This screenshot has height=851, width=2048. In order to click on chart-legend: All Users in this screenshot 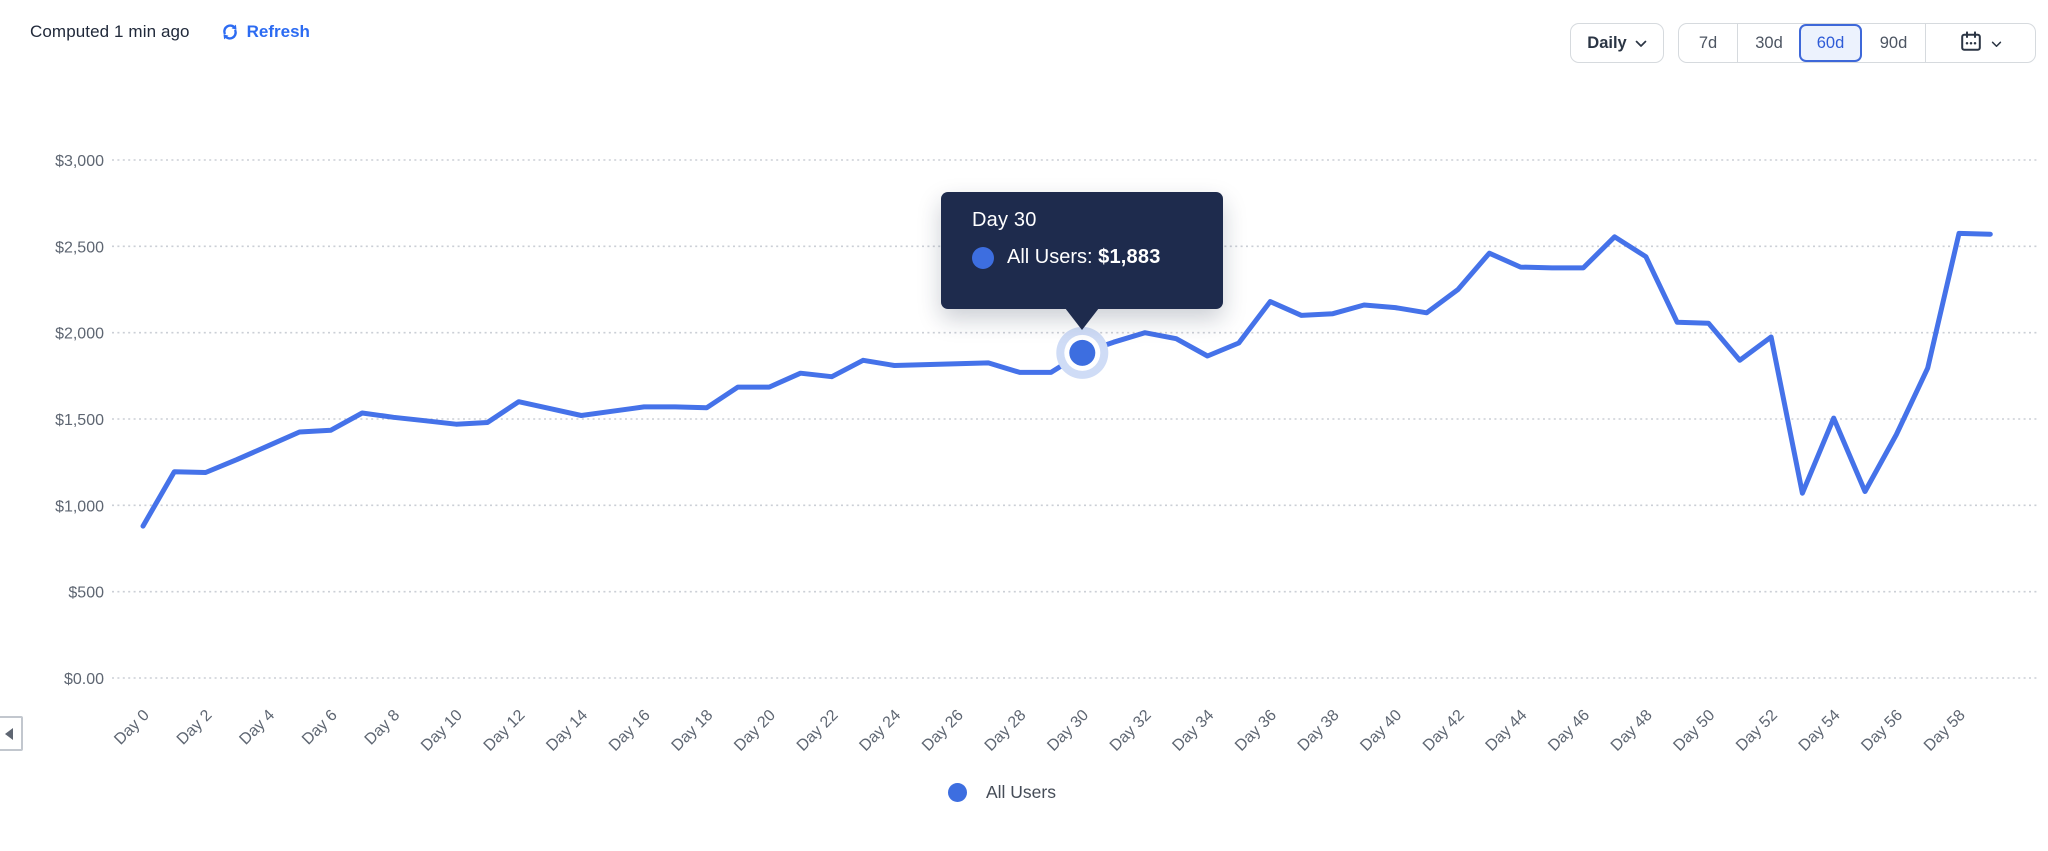, I will do `click(1013, 792)`.